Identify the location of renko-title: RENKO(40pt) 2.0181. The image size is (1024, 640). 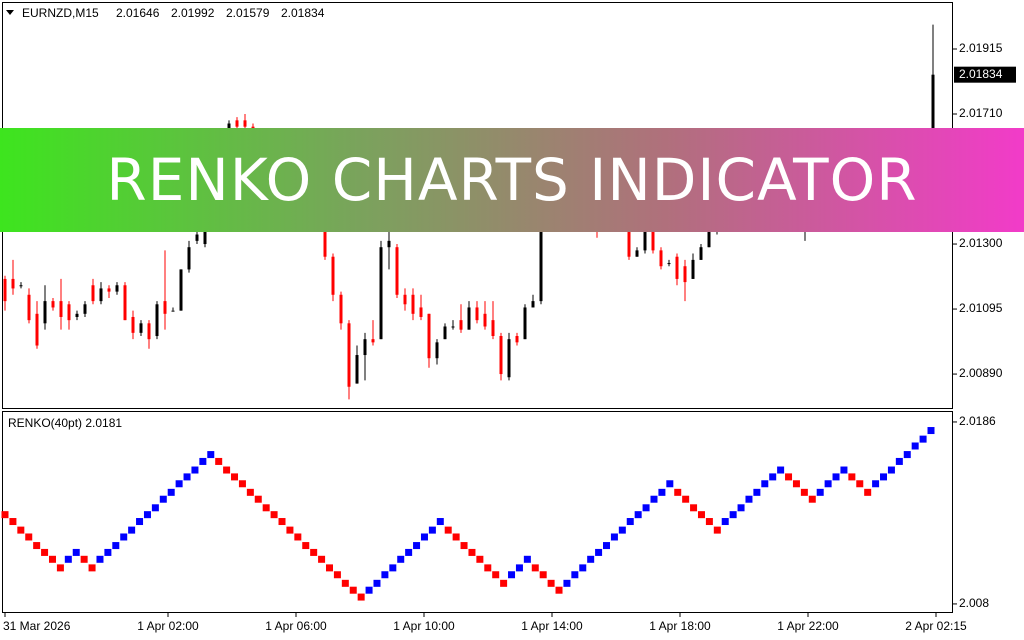
(65, 423).